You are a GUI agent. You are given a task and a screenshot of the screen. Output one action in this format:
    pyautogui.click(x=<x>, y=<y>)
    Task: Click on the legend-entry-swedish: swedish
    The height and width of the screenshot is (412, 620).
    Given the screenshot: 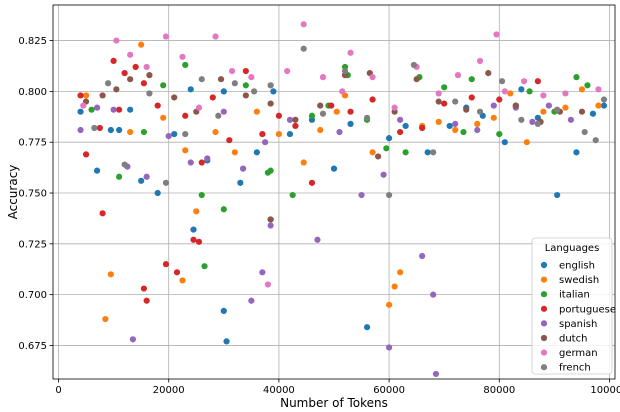 What is the action you would take?
    pyautogui.click(x=569, y=280)
    